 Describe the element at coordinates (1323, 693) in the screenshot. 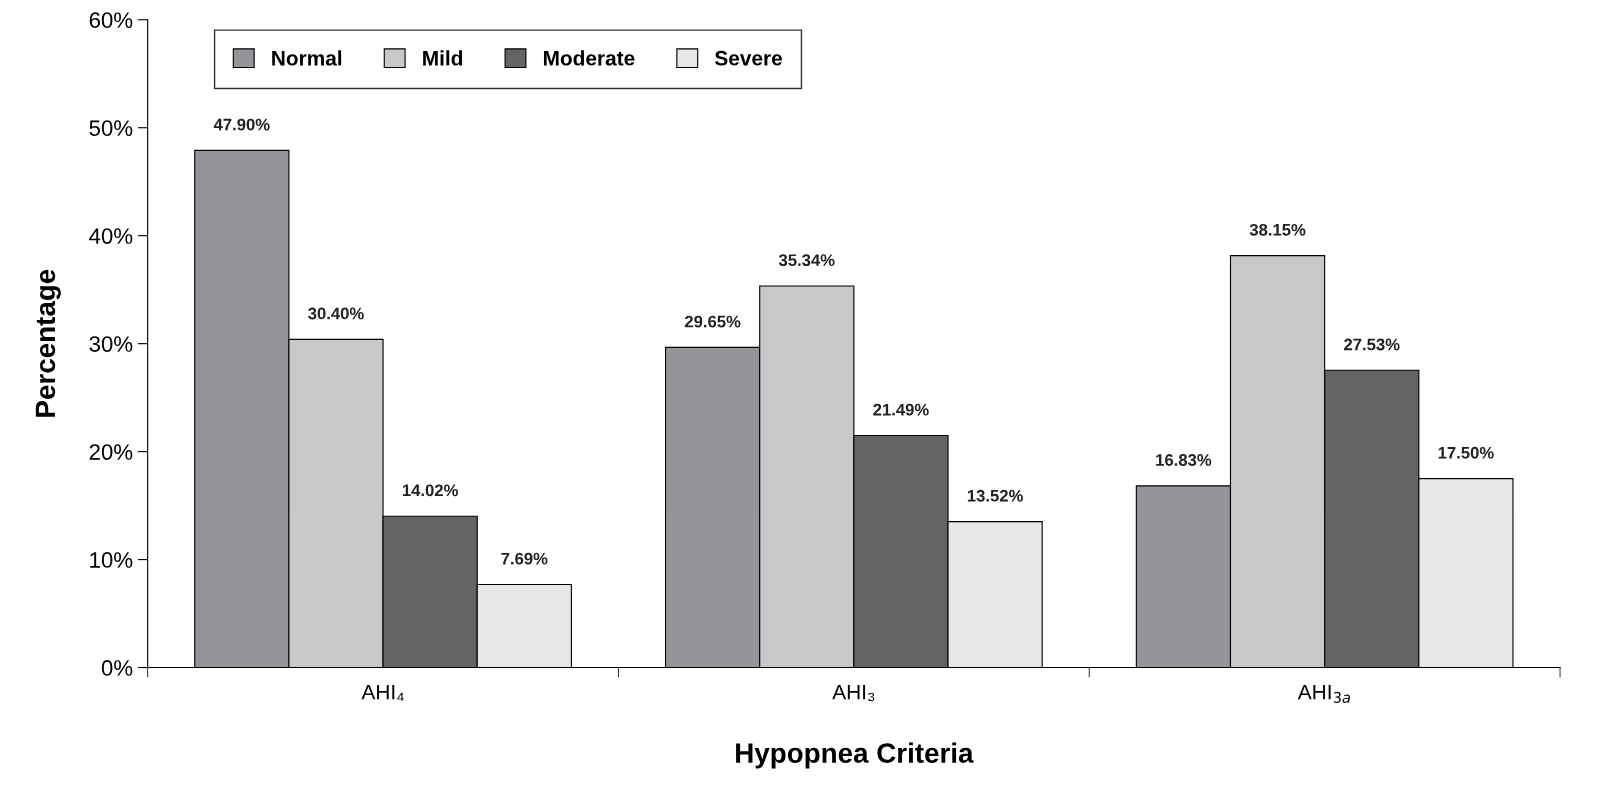

I see `x-tick-label: AHI$_{3a}$` at that location.